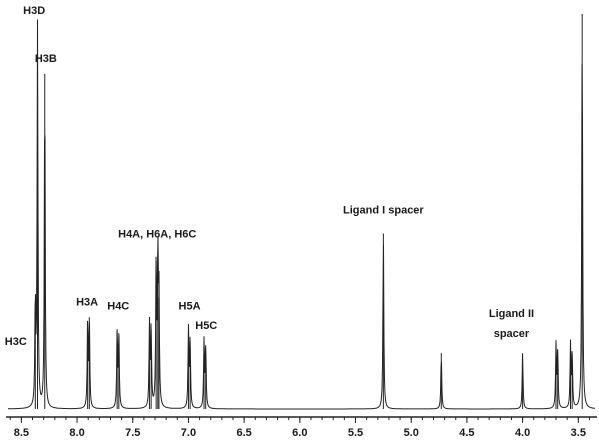  I want to click on peak-annotation: H4C, so click(118, 306).